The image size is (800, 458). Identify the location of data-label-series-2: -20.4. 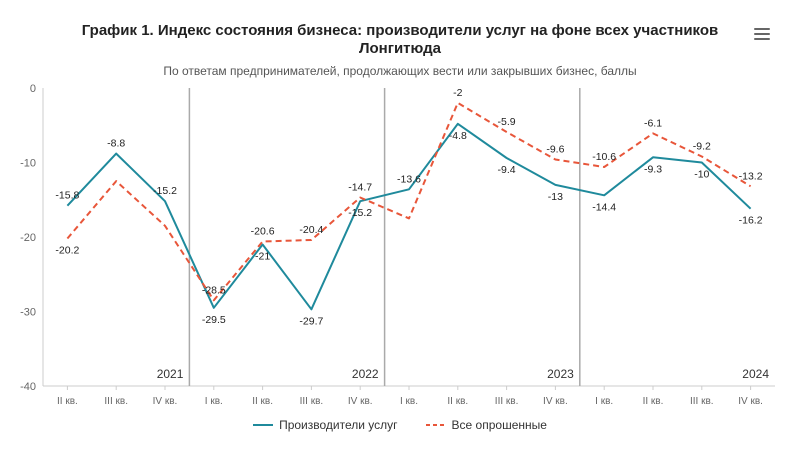
(311, 230).